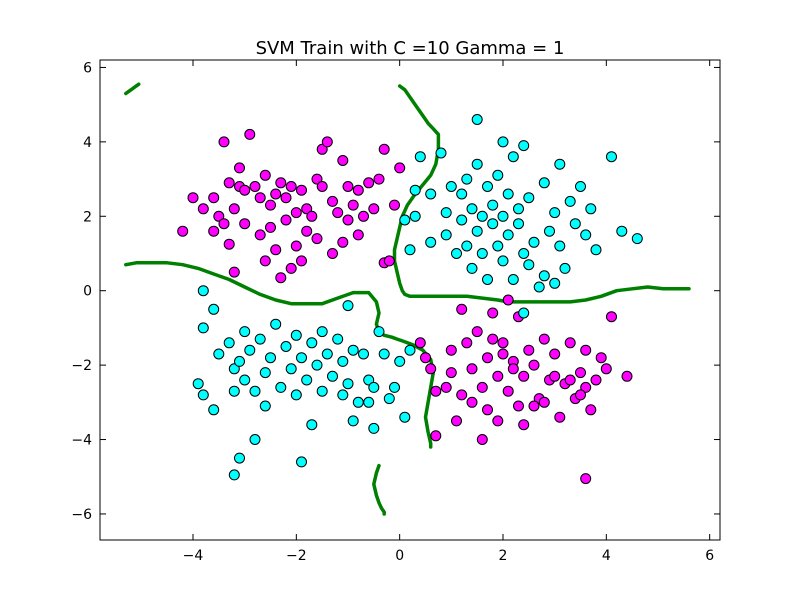 The width and height of the screenshot is (800, 604). Describe the element at coordinates (503, 556) in the screenshot. I see `x-tick-label: 2` at that location.